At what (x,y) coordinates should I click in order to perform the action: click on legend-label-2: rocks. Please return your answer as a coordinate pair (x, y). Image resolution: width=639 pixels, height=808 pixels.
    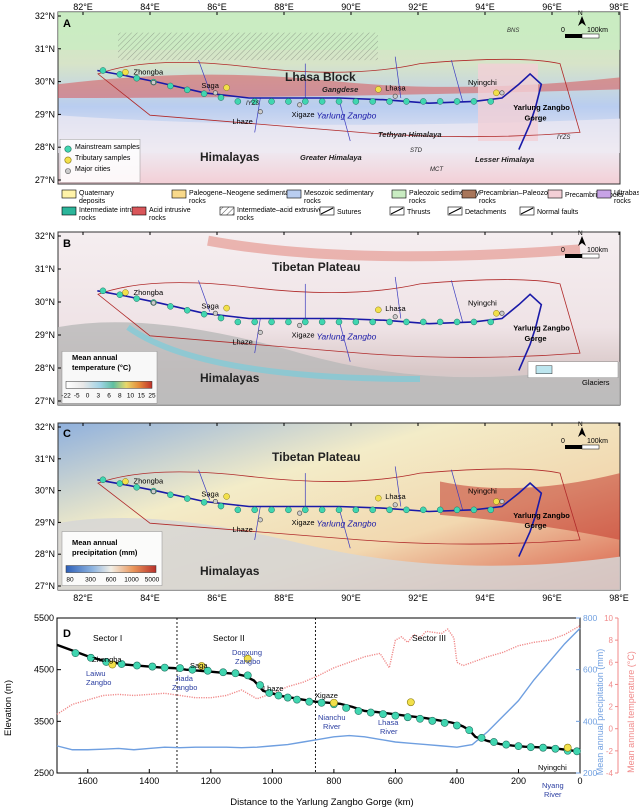
    Looking at the image, I should click on (197, 201).